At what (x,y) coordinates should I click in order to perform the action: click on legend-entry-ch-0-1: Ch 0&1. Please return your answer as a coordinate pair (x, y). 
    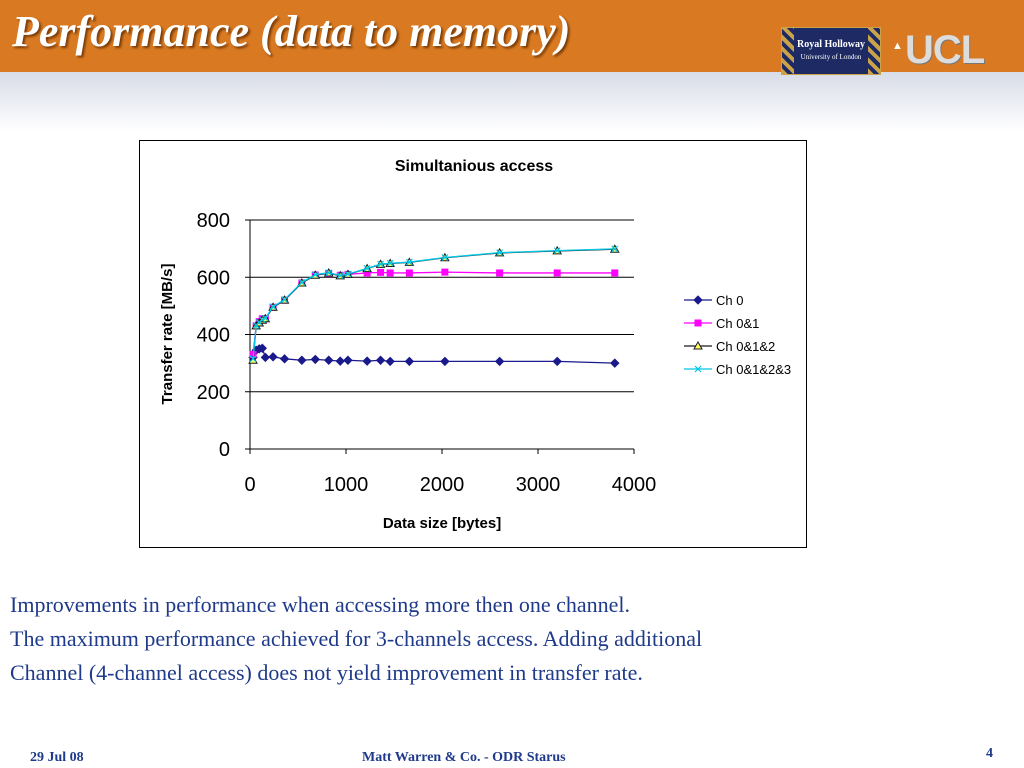
    Looking at the image, I should click on (721, 323).